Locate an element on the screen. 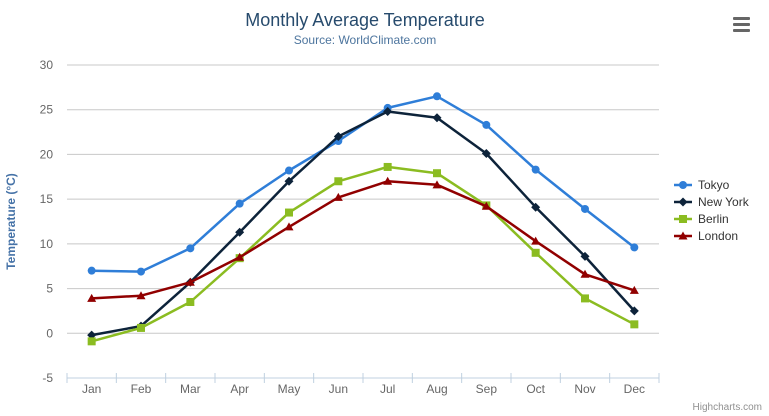 The width and height of the screenshot is (769, 416). x-axis-label: Aug is located at coordinates (436, 389).